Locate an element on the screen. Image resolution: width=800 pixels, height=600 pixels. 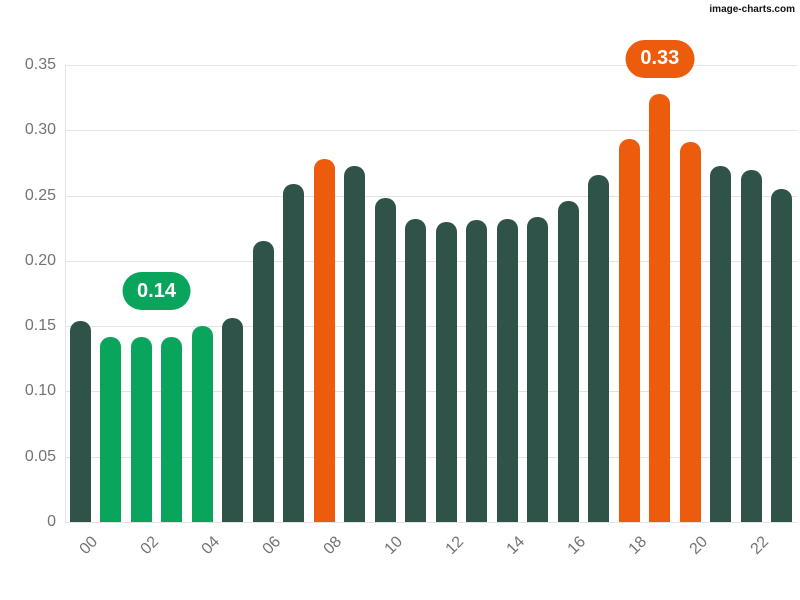
y-axis-line is located at coordinates (65, 293).